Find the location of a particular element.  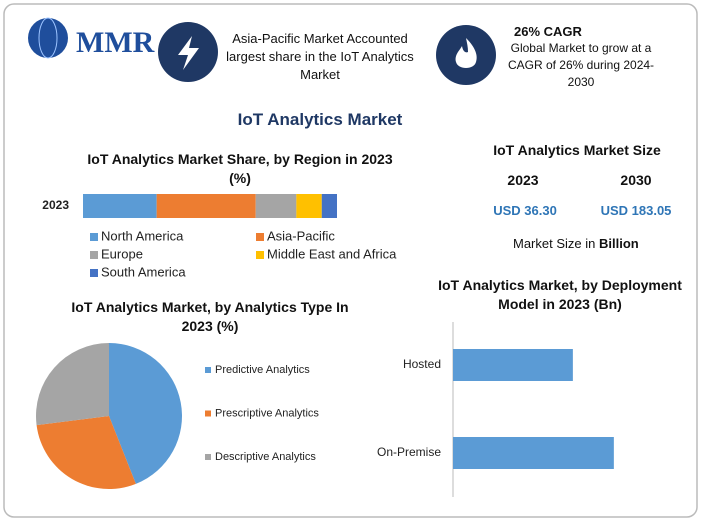

legend-label: Predictive Analytics is located at coordinates (262, 370).